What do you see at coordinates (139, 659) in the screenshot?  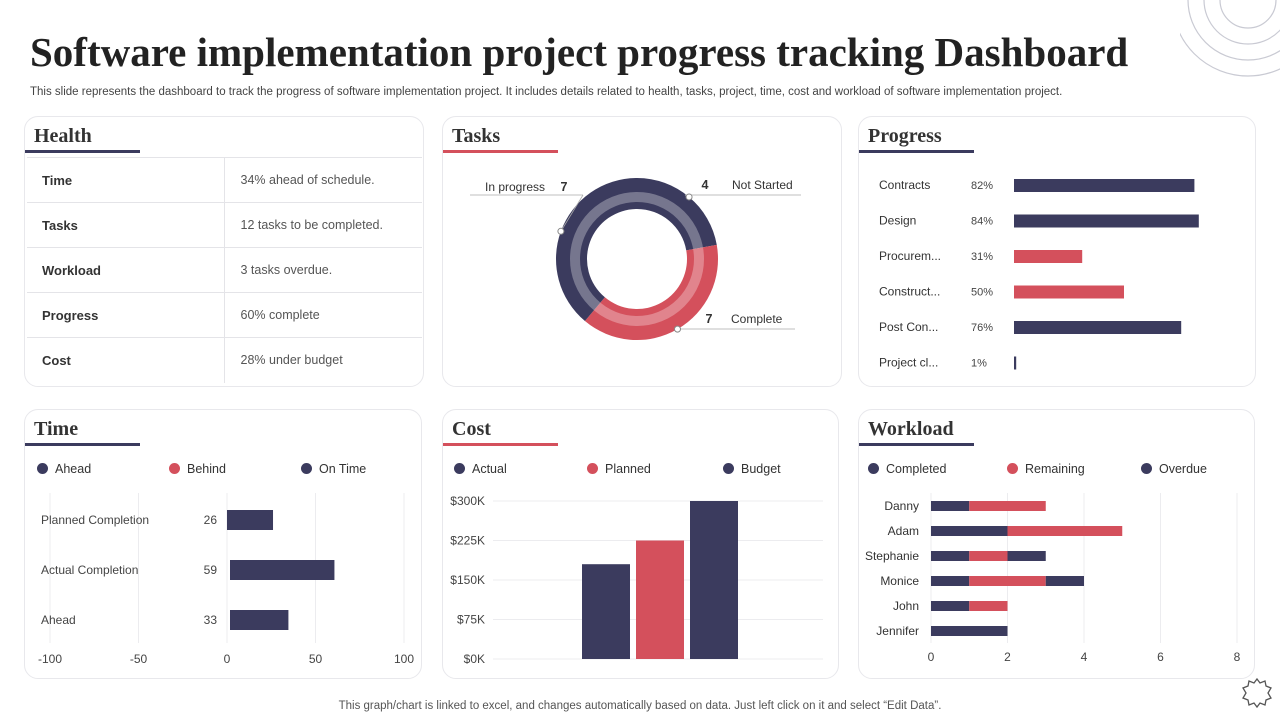 I see `x-tick-label: -50` at bounding box center [139, 659].